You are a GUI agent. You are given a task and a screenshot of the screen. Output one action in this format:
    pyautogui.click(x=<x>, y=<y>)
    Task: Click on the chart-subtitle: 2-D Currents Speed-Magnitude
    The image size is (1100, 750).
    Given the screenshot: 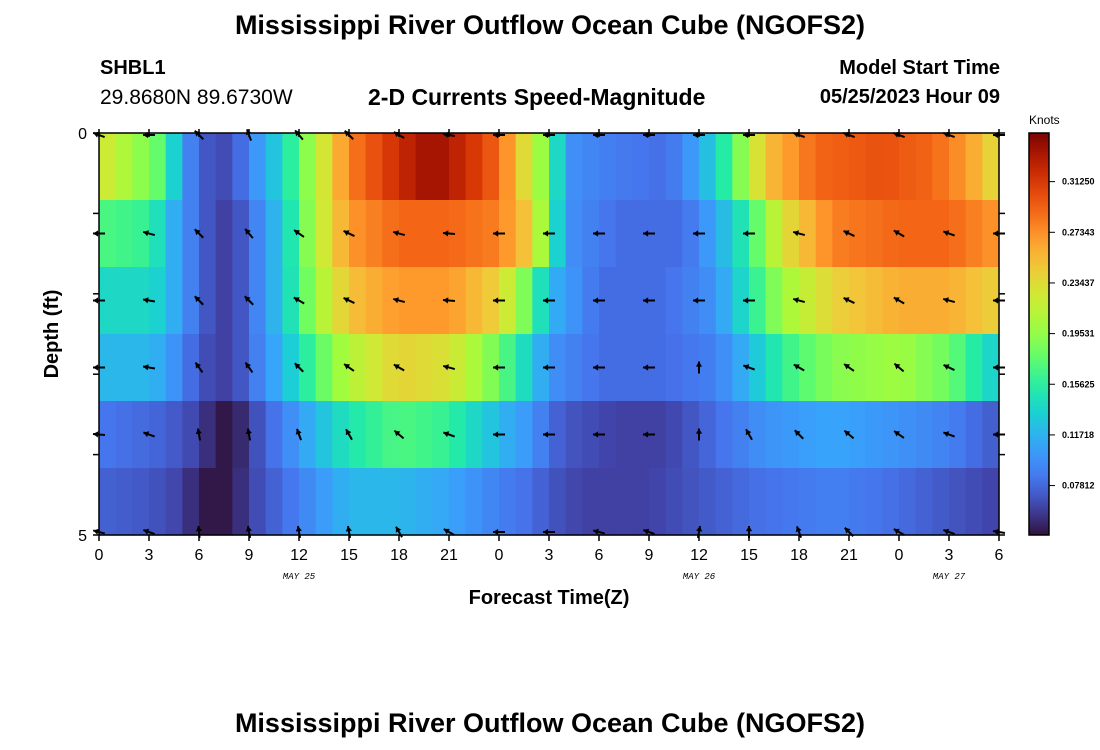 What is the action you would take?
    pyautogui.click(x=537, y=97)
    